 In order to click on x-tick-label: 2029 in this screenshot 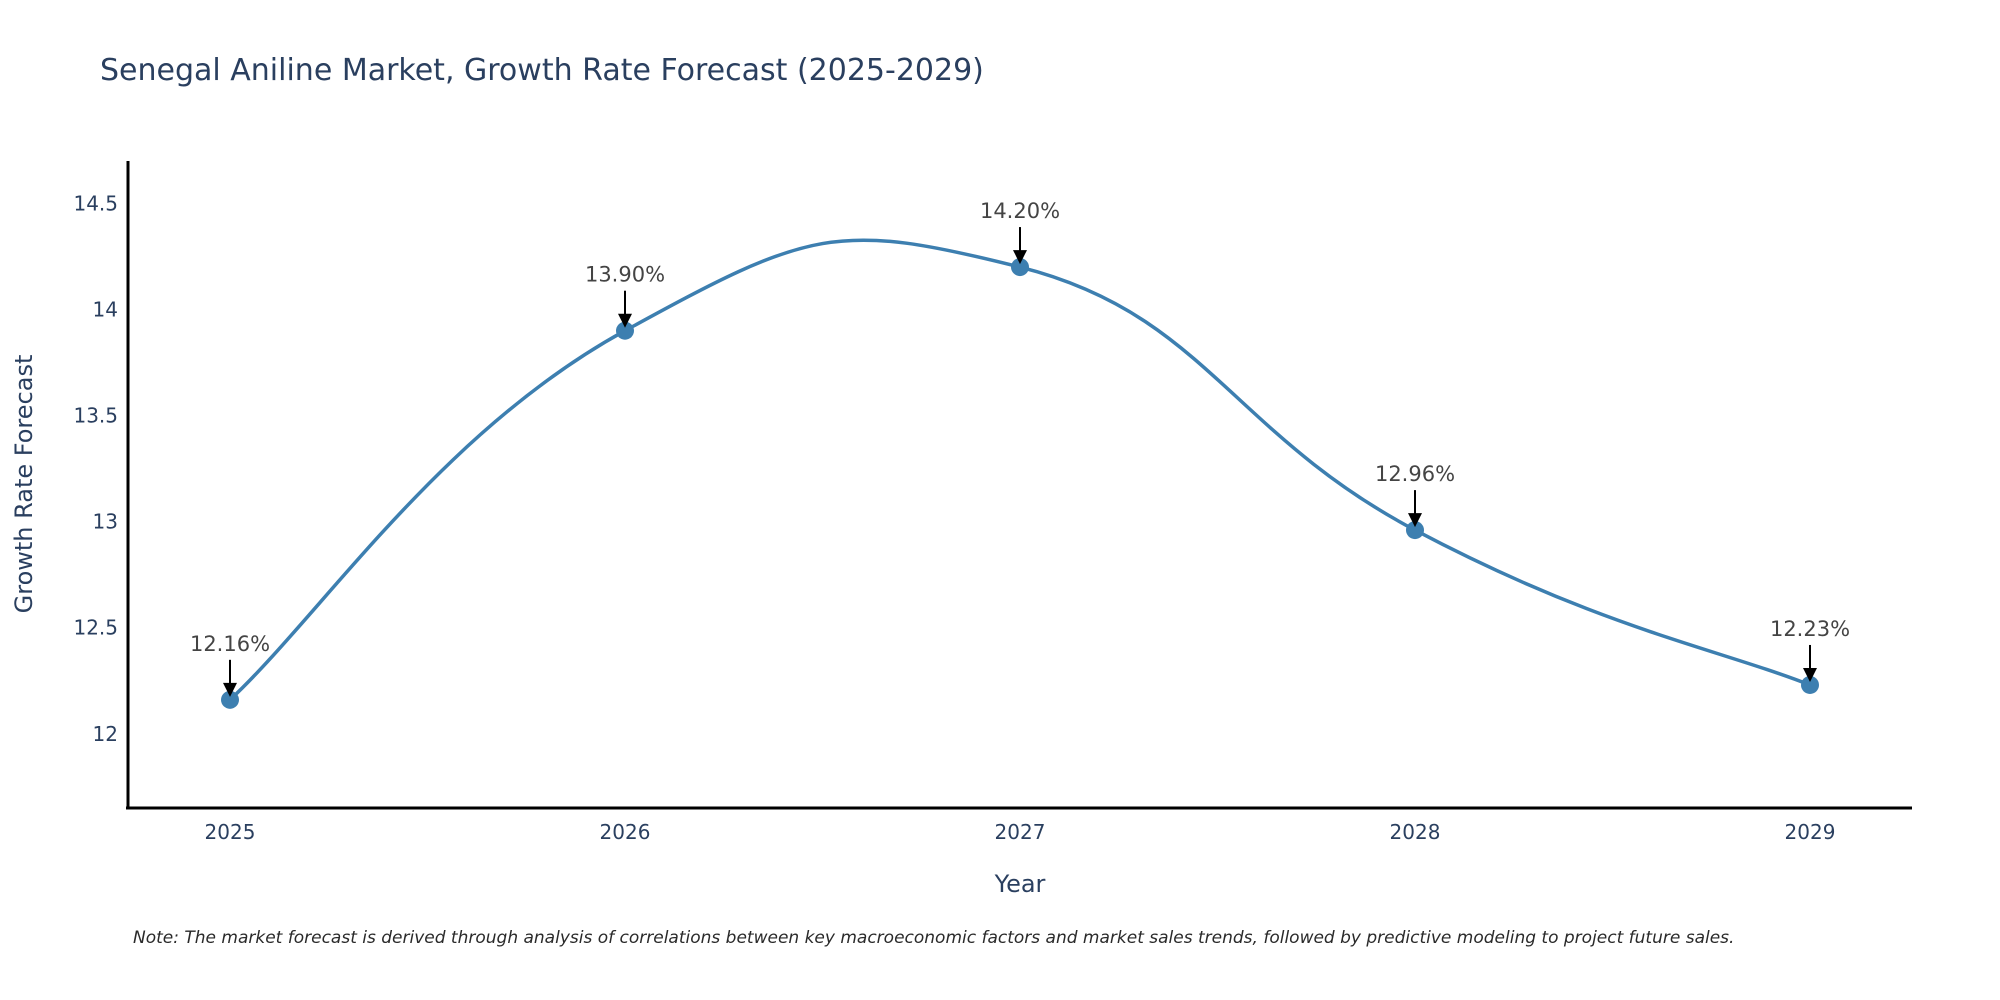, I will do `click(1810, 832)`.